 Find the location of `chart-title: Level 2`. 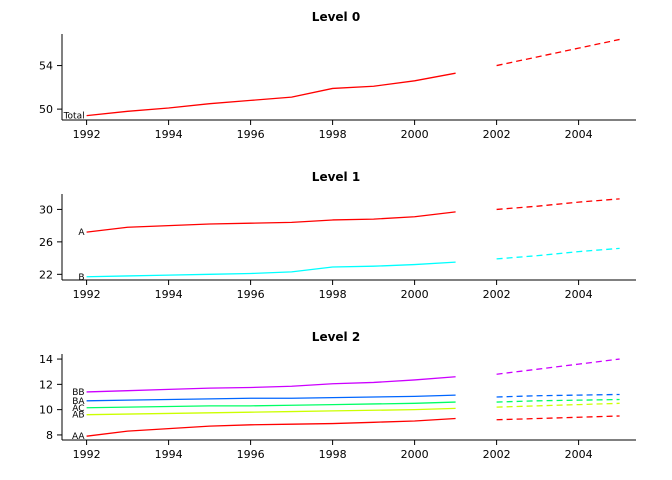

chart-title: Level 2 is located at coordinates (336, 337).